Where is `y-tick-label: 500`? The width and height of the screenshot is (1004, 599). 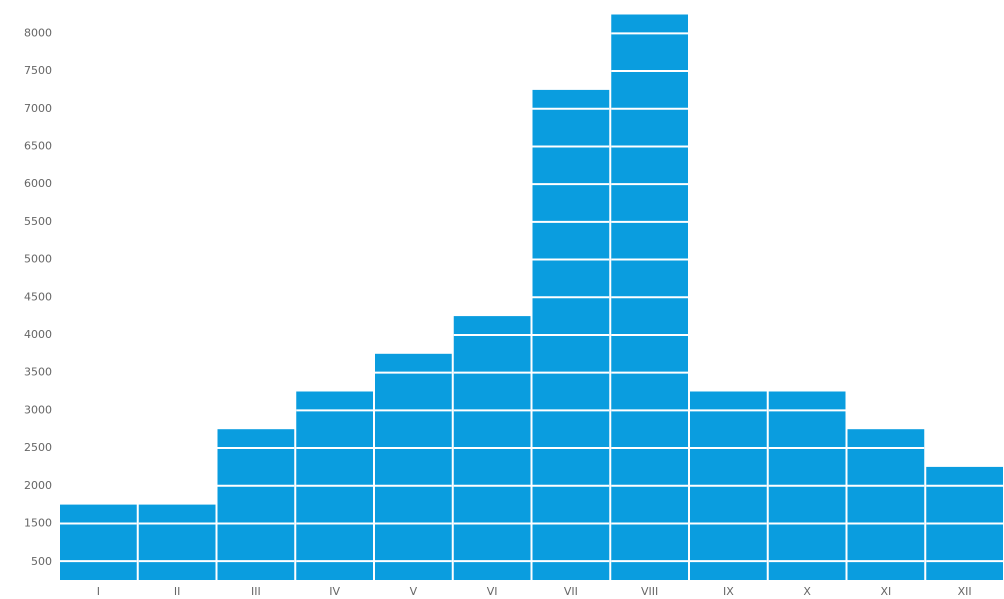 y-tick-label: 500 is located at coordinates (41, 561).